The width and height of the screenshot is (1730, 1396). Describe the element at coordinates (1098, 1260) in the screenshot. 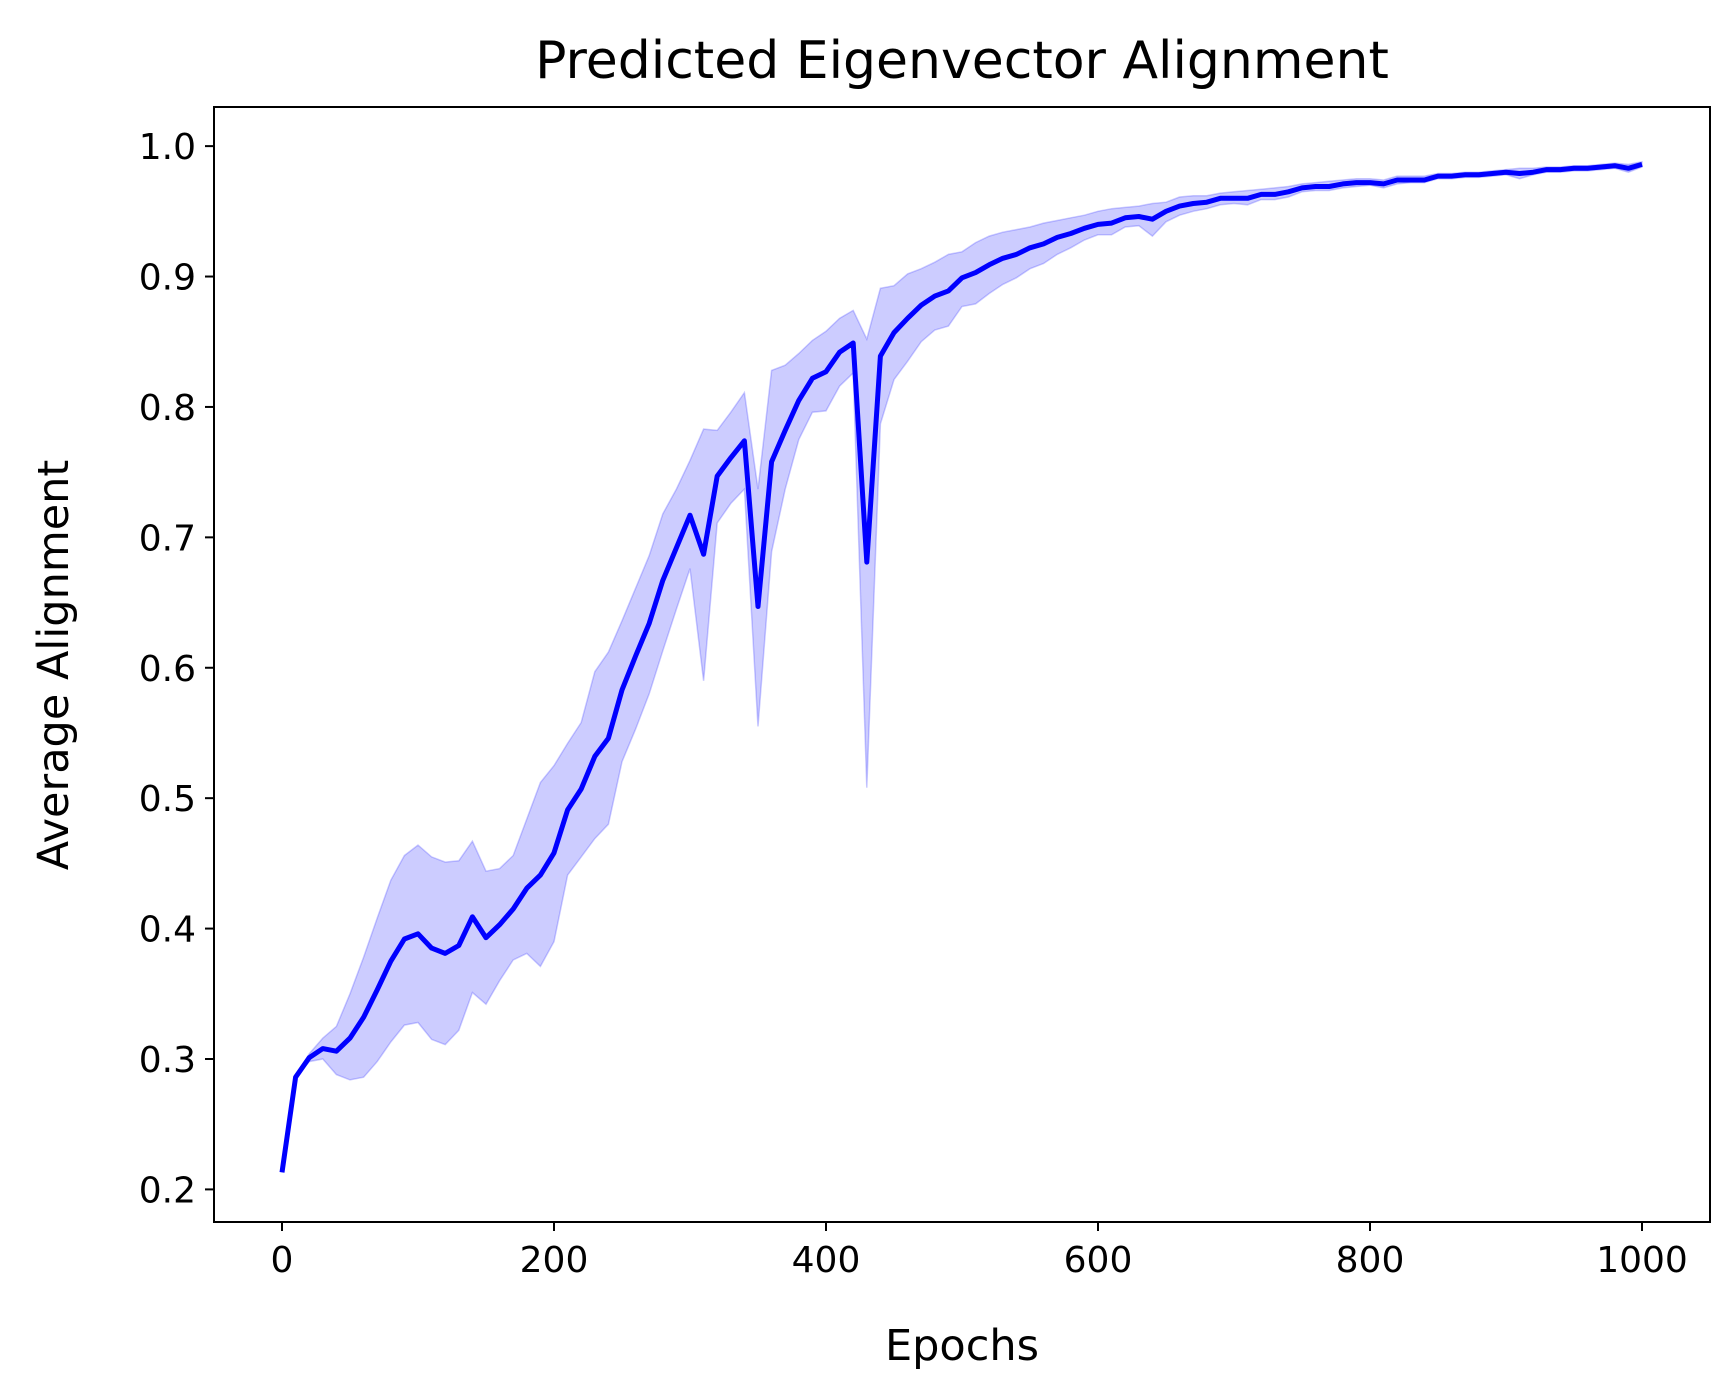

I see `x-tick-label: 600` at that location.